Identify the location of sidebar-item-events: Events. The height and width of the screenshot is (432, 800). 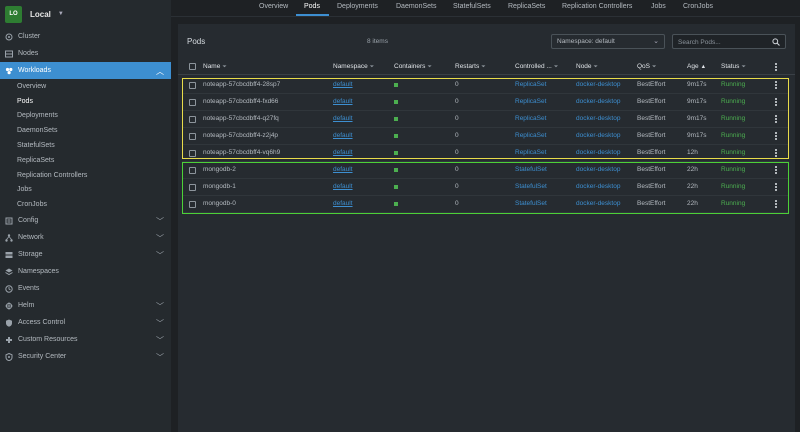
(85, 288).